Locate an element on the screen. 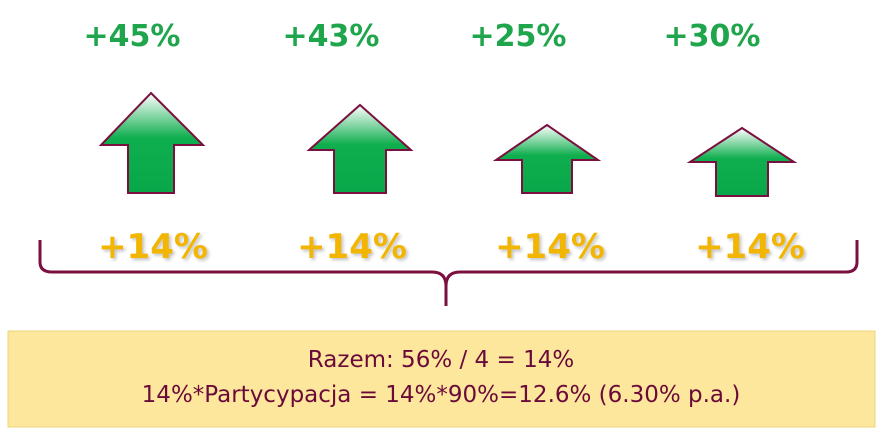  top-change: +30% is located at coordinates (712, 36).